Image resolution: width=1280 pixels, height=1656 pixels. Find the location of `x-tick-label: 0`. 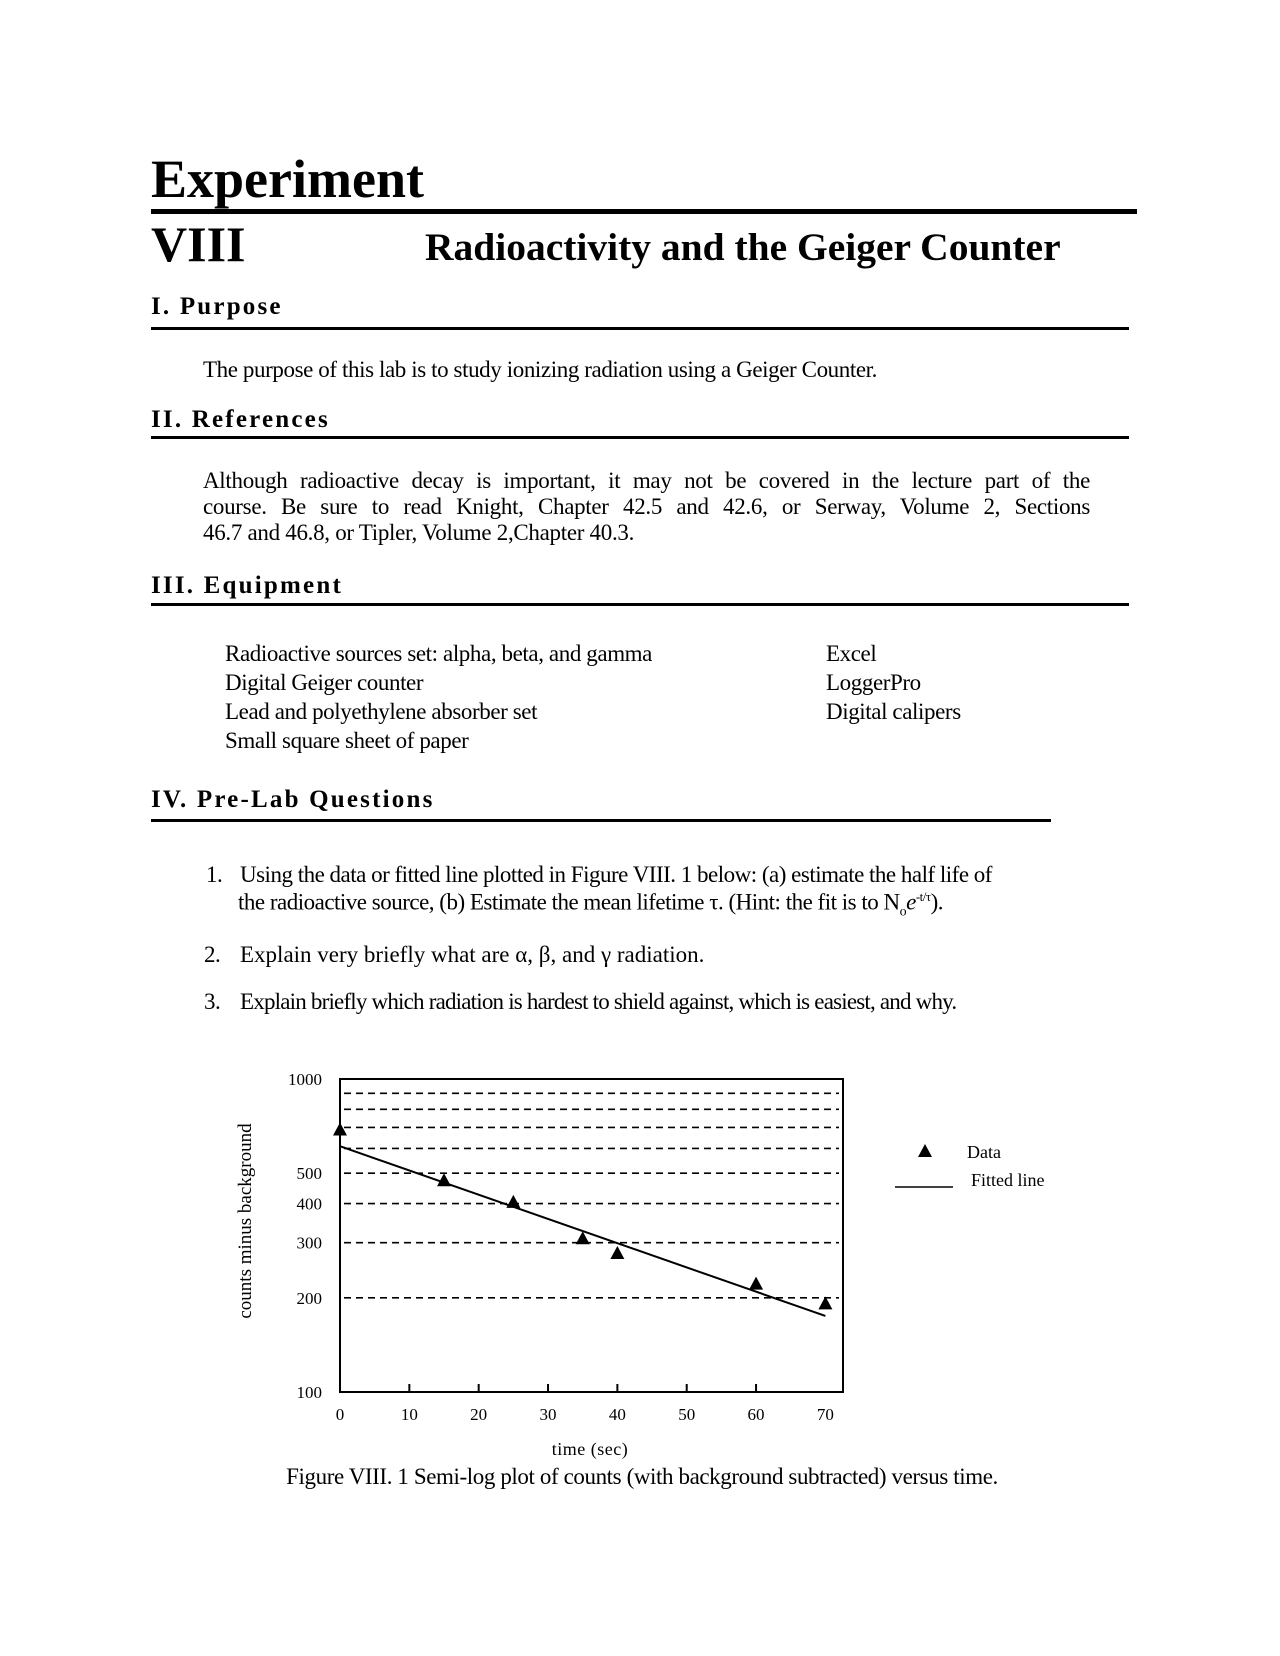

x-tick-label: 0 is located at coordinates (340, 1414).